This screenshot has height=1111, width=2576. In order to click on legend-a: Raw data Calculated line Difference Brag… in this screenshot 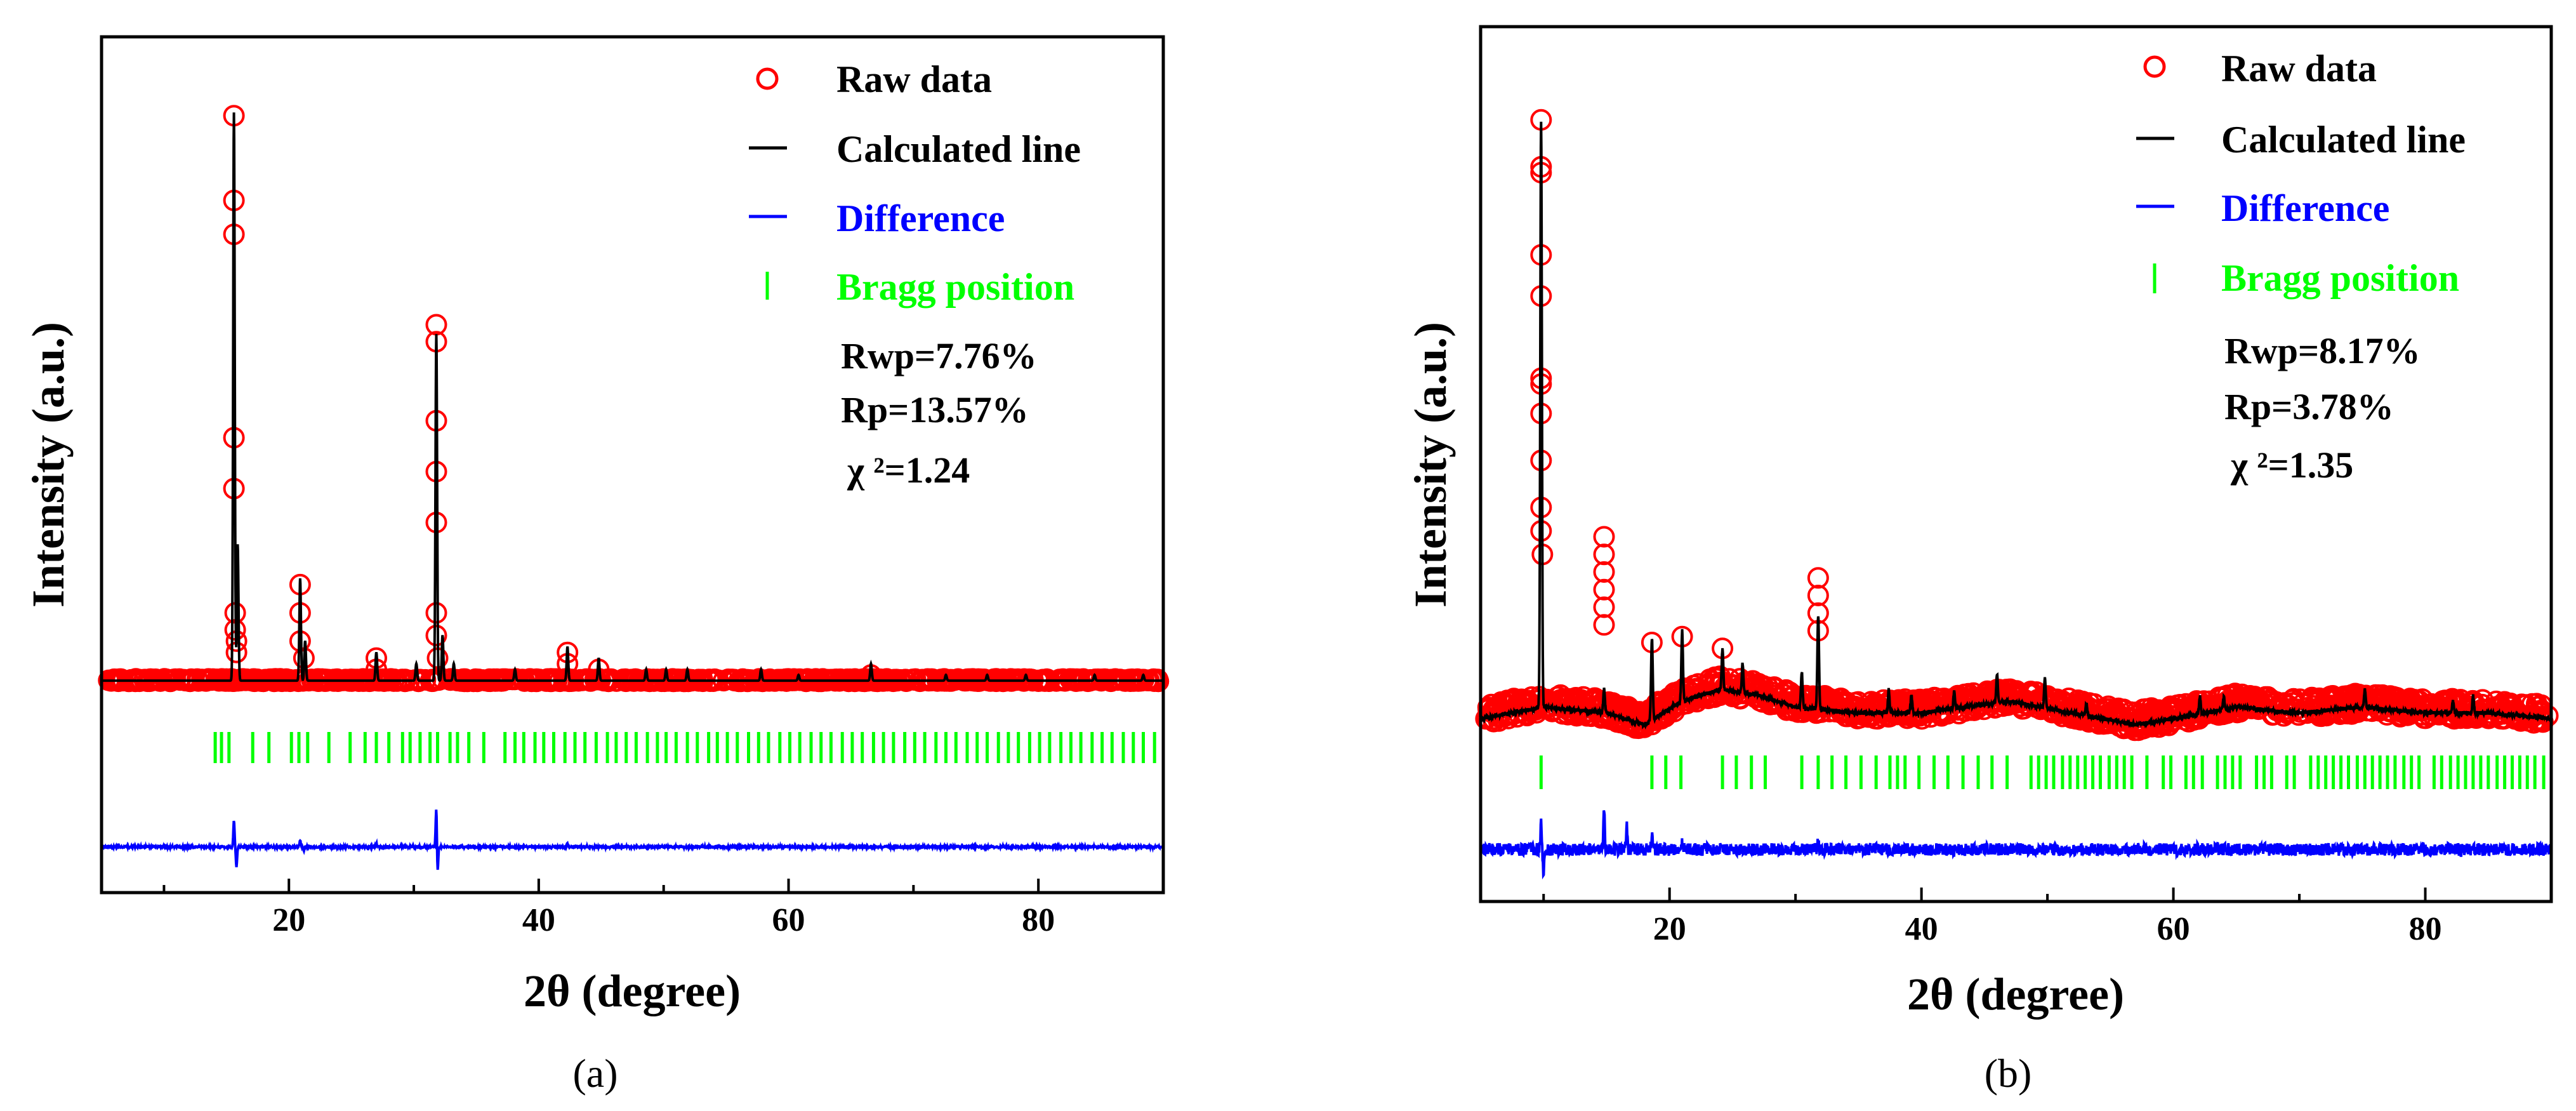, I will do `click(915, 183)`.